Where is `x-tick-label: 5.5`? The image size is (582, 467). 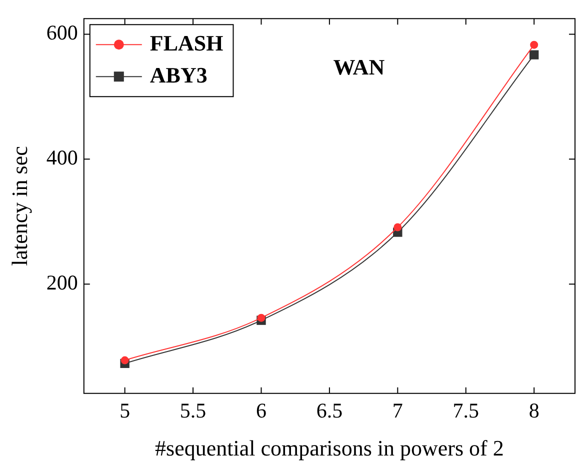 x-tick-label: 5.5 is located at coordinates (193, 410).